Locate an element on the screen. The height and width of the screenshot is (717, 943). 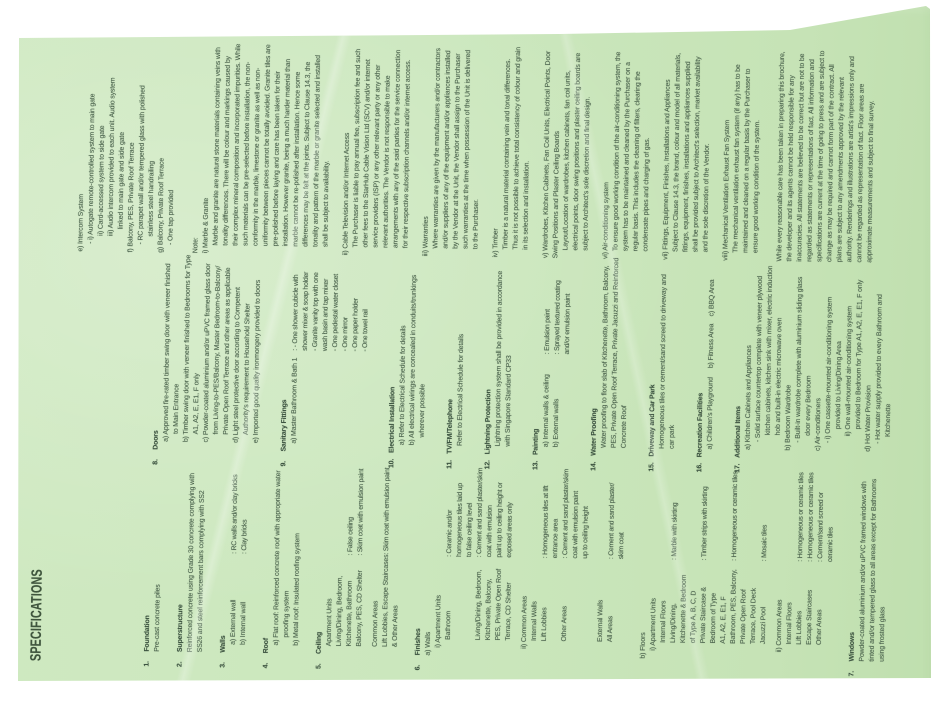
page-title: SPECIFICATIONS is located at coordinates (36, 615).